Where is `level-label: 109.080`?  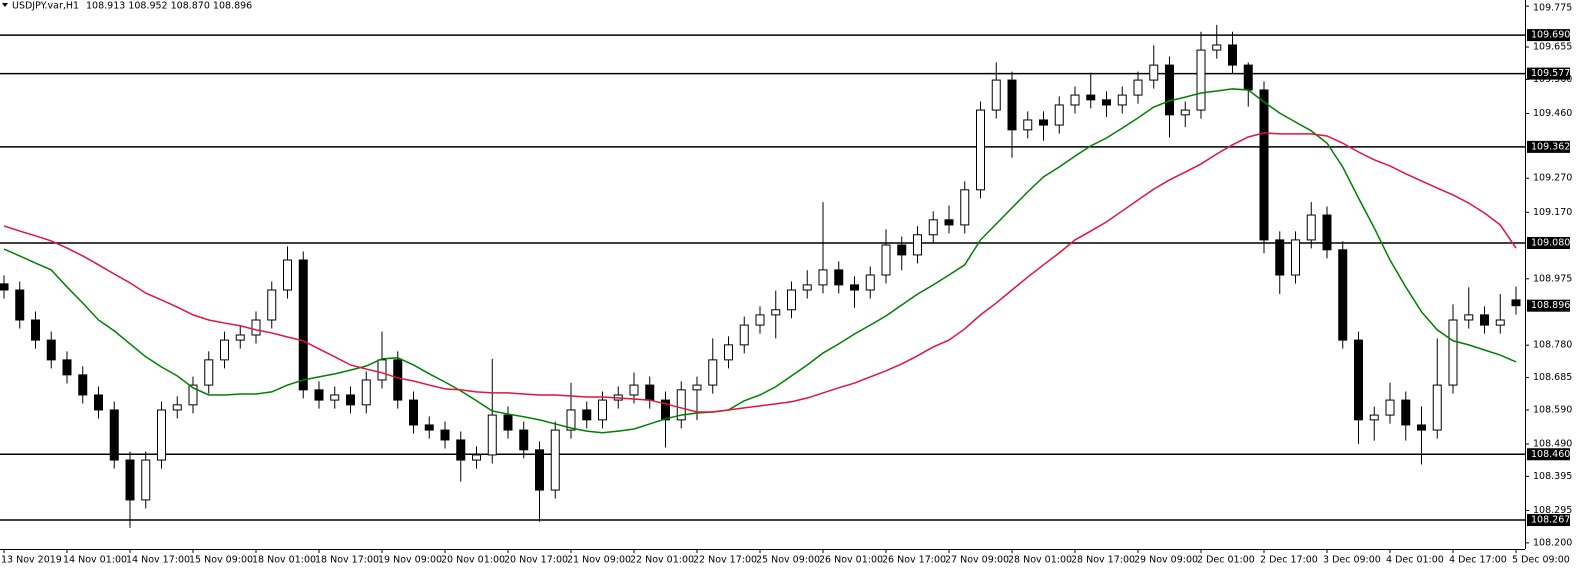 level-label: 109.080 is located at coordinates (1550, 242).